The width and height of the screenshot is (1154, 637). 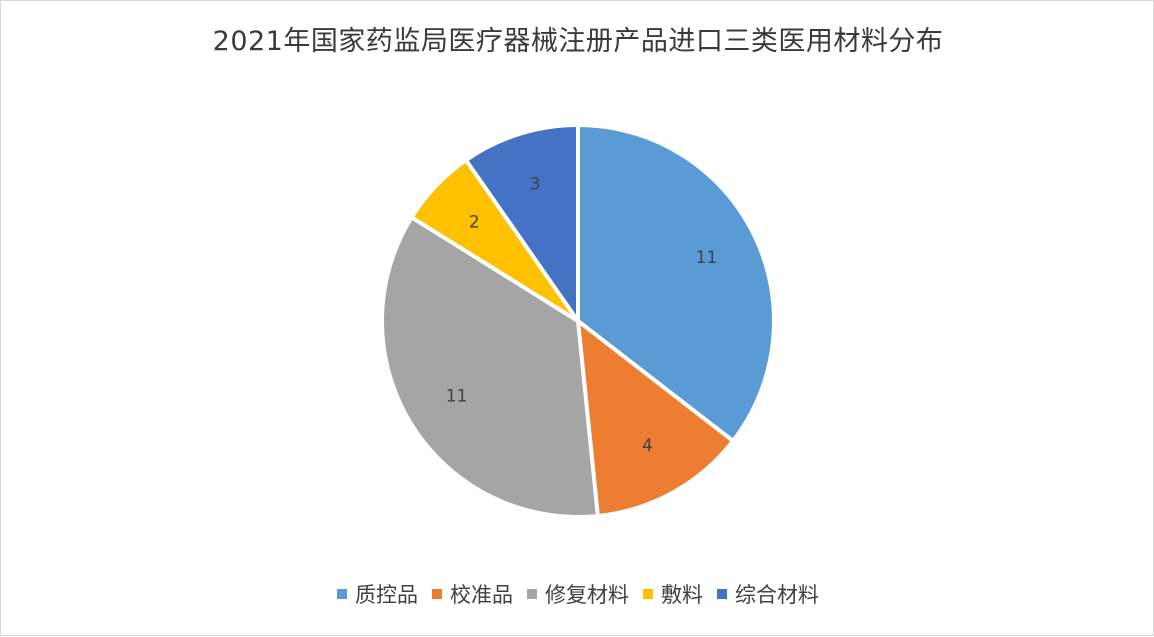 What do you see at coordinates (386, 595) in the screenshot?
I see `legend-label: 质控品` at bounding box center [386, 595].